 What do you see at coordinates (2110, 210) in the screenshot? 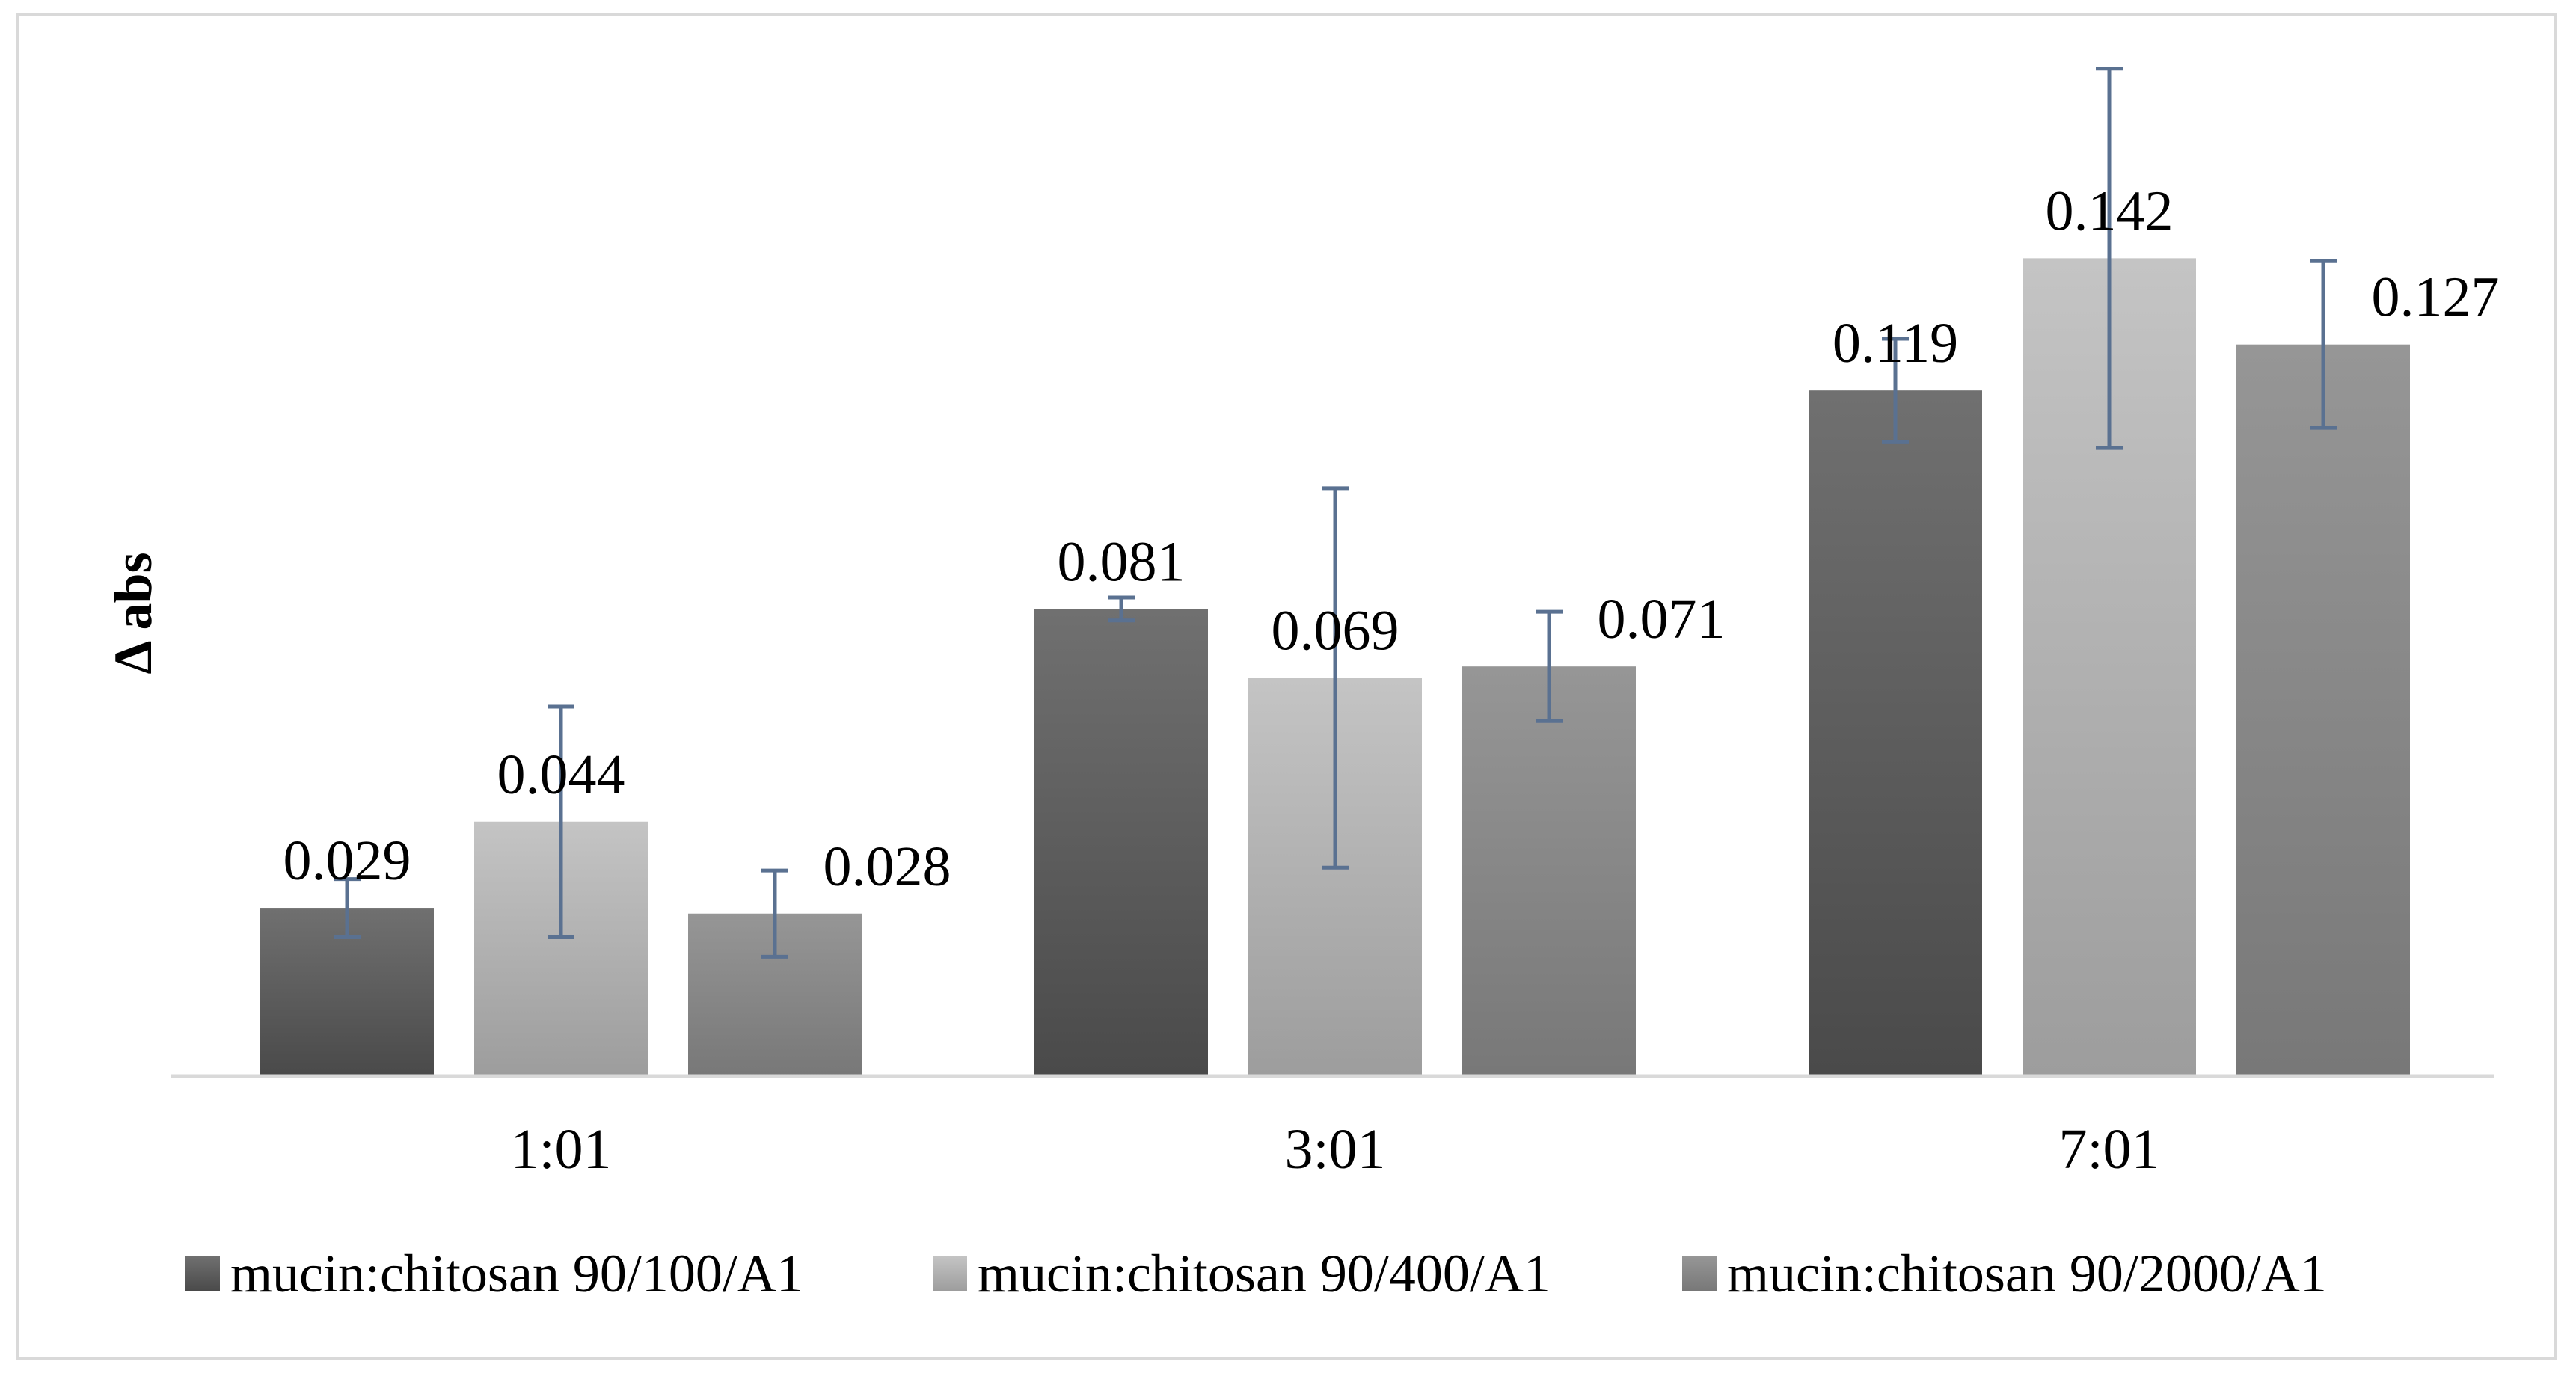
I see `data-label-7-01-series-2: 0.142` at bounding box center [2110, 210].